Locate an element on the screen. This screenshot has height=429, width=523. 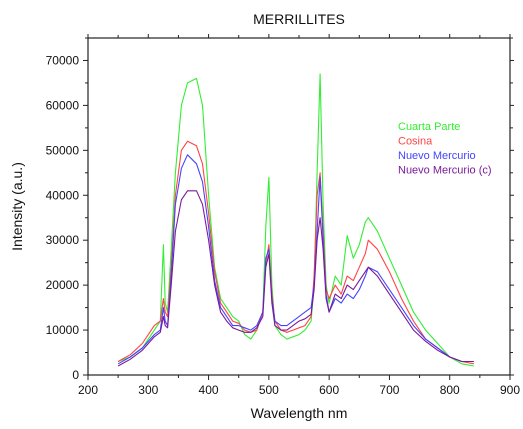
y-axis-title: Intensity (a.u.) is located at coordinates (17, 206).